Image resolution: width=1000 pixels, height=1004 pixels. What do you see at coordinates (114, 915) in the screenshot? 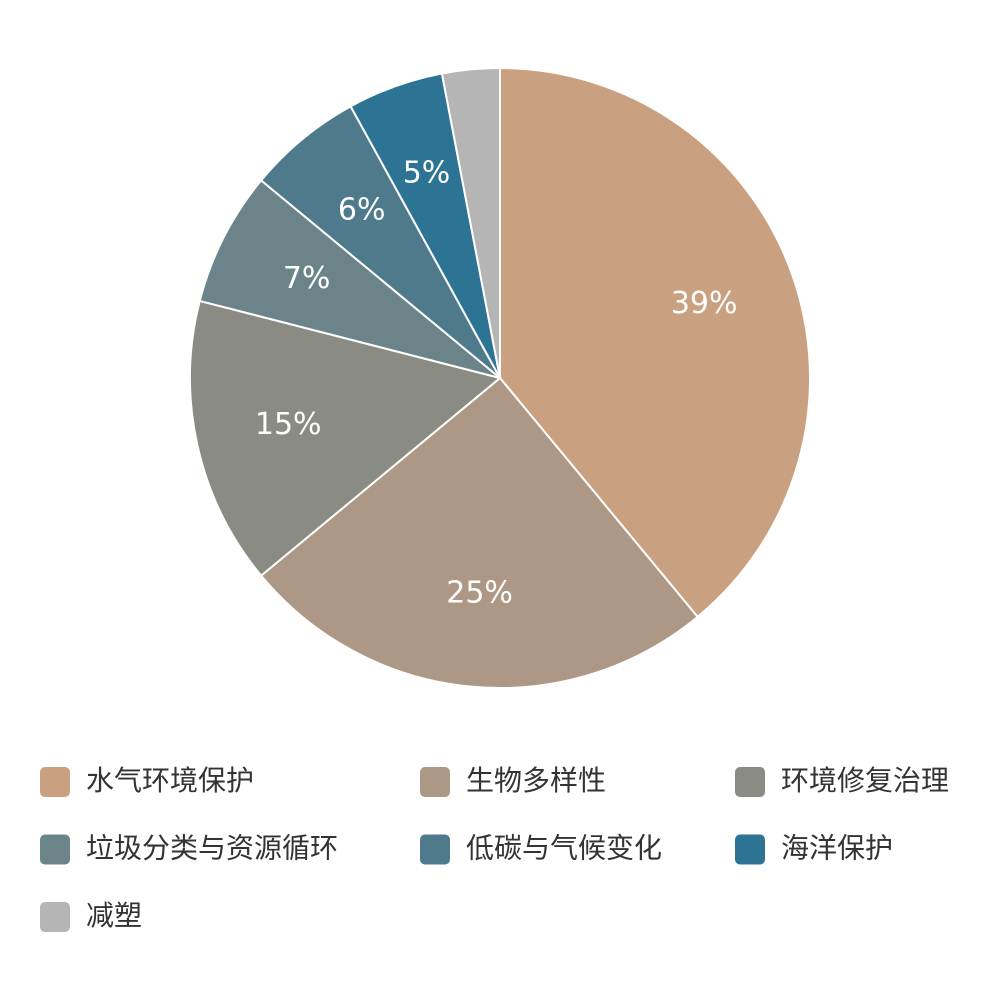
I see `legend-label: 减塑` at bounding box center [114, 915].